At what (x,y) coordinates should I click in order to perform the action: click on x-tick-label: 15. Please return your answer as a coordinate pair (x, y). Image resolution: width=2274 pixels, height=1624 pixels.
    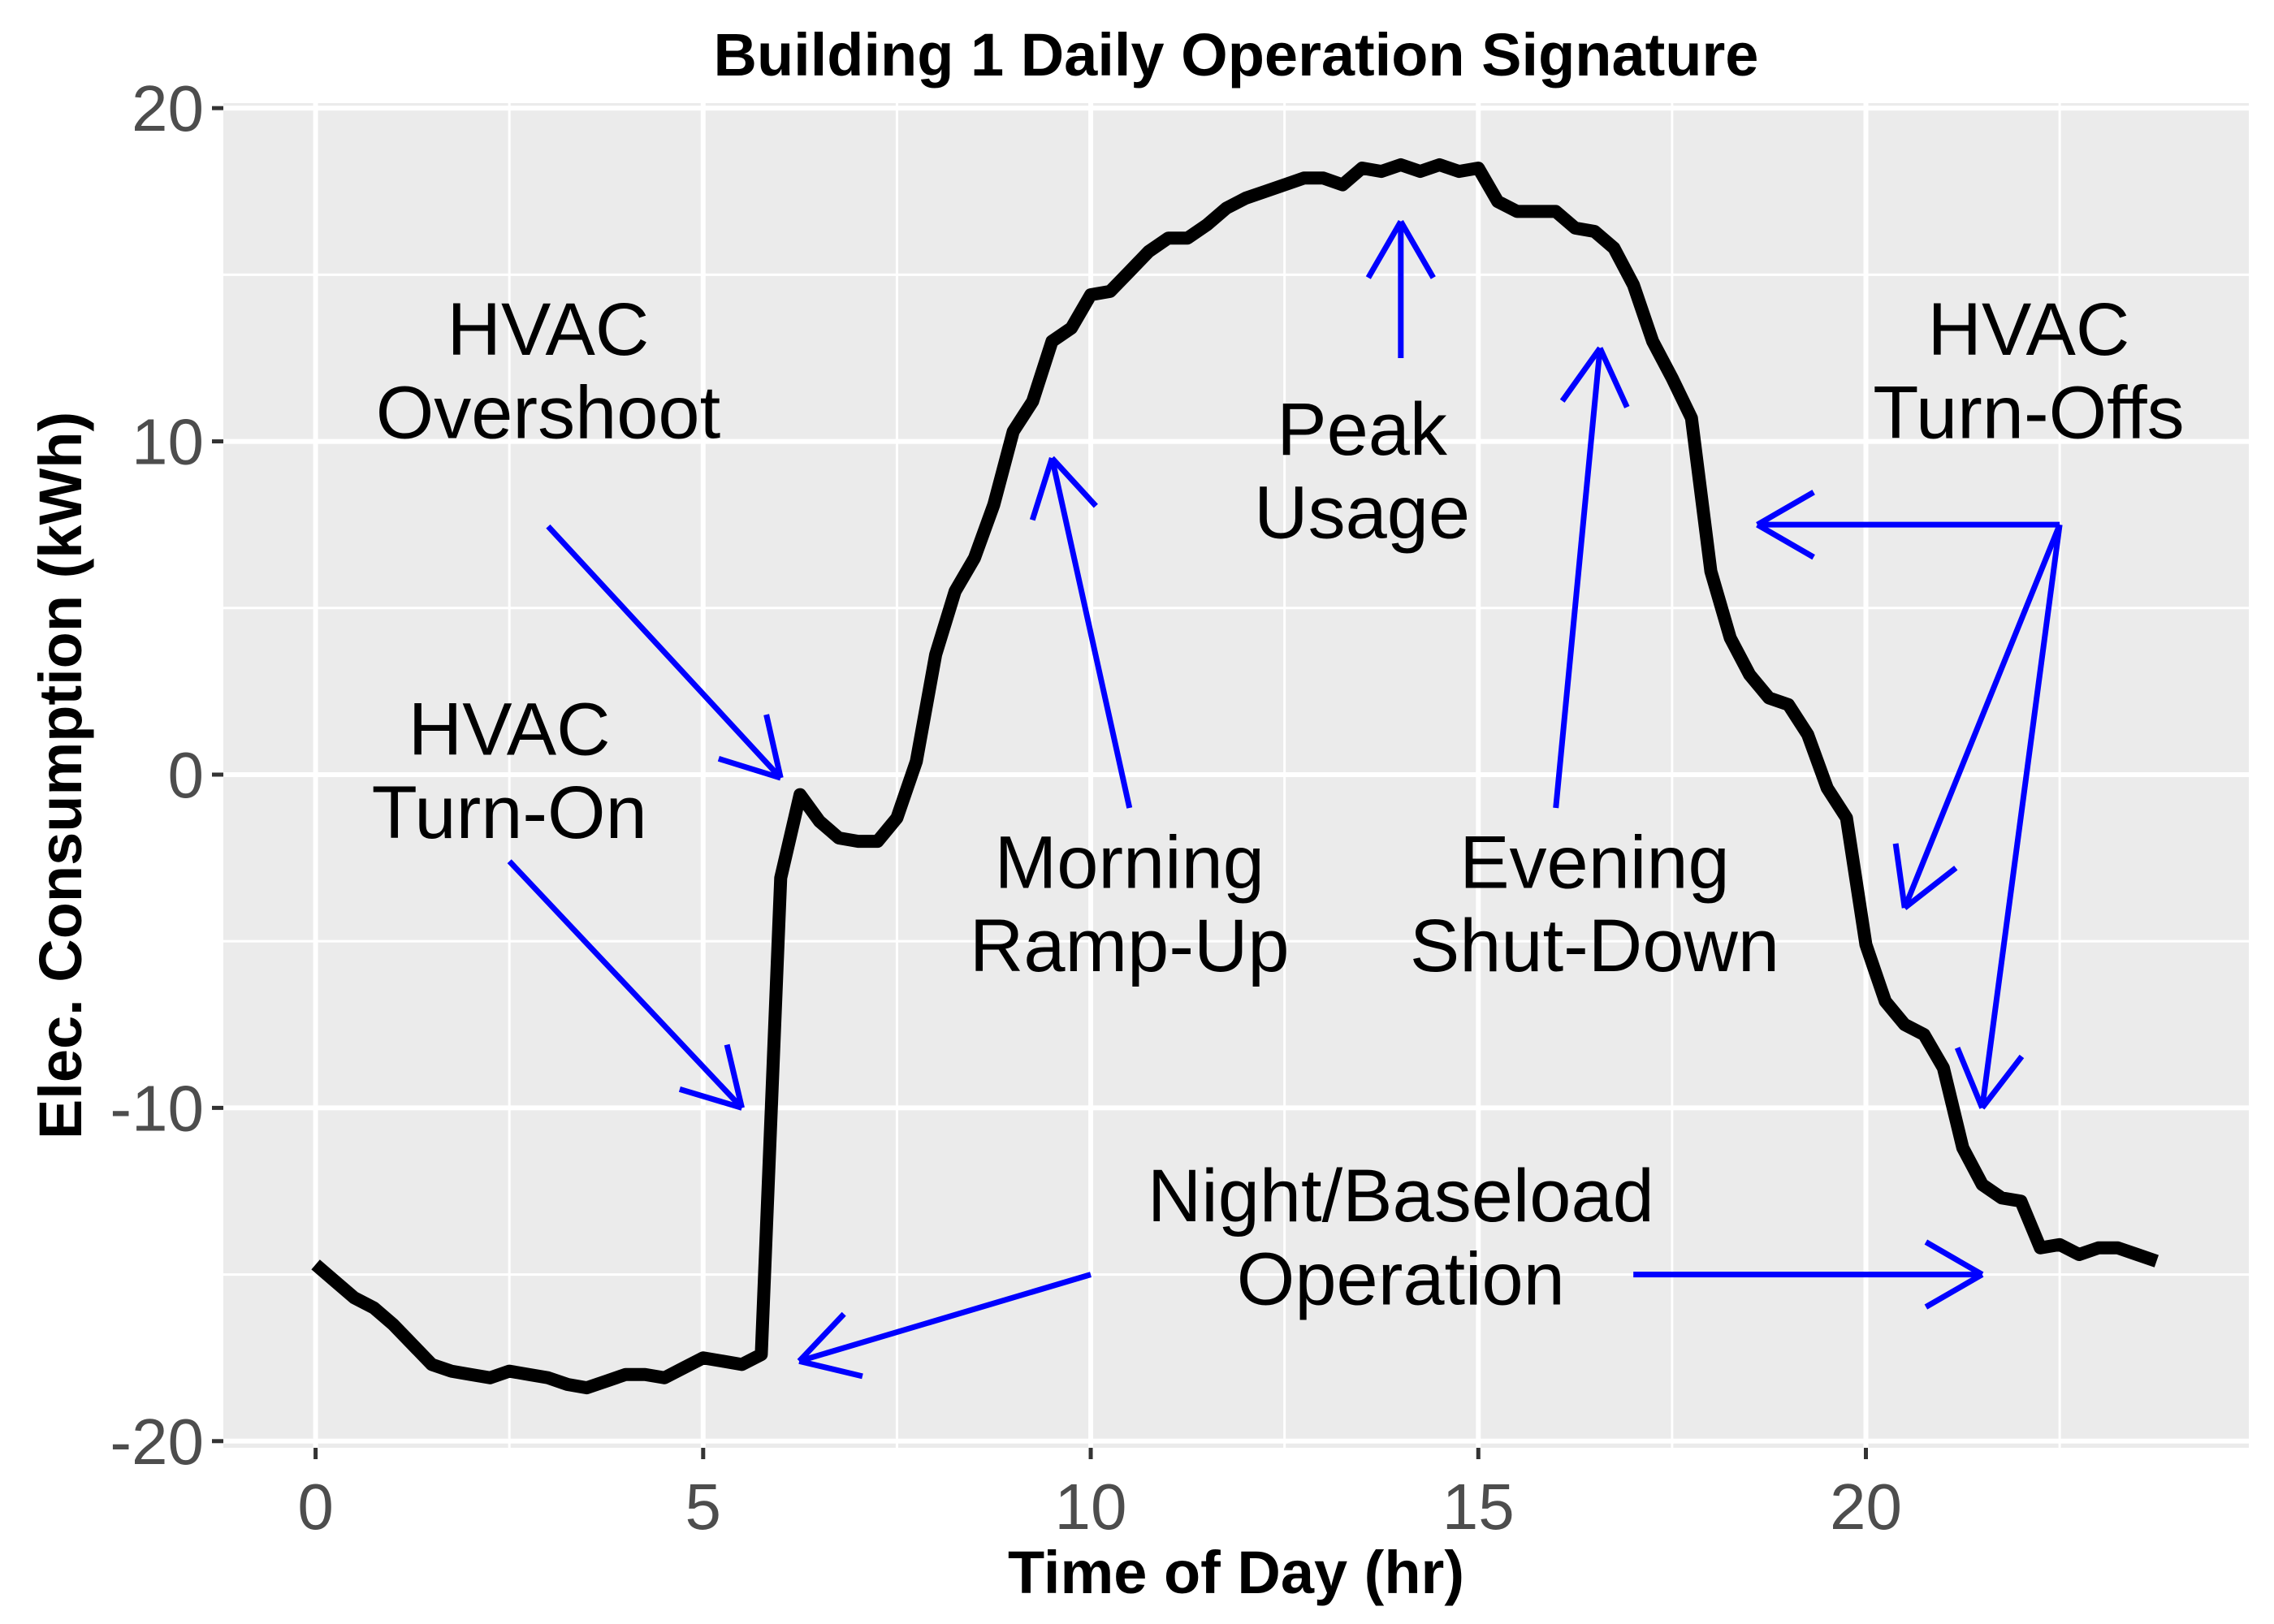
    Looking at the image, I should click on (1479, 1507).